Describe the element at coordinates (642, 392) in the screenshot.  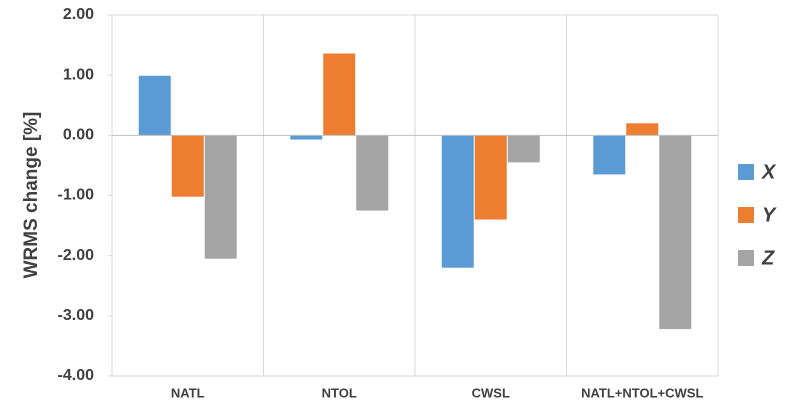
I see `x-tick-label: NATL+NTOL+CWSL` at that location.